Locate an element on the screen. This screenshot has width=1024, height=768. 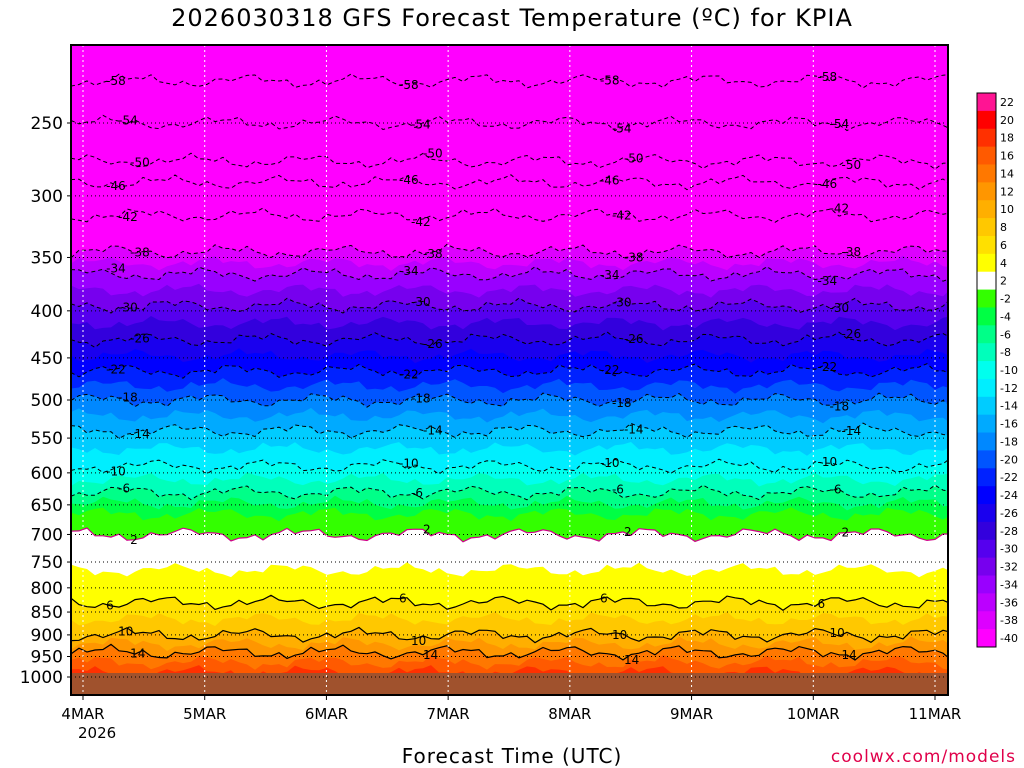
x-tick-label: 10MAR is located at coordinates (813, 714).